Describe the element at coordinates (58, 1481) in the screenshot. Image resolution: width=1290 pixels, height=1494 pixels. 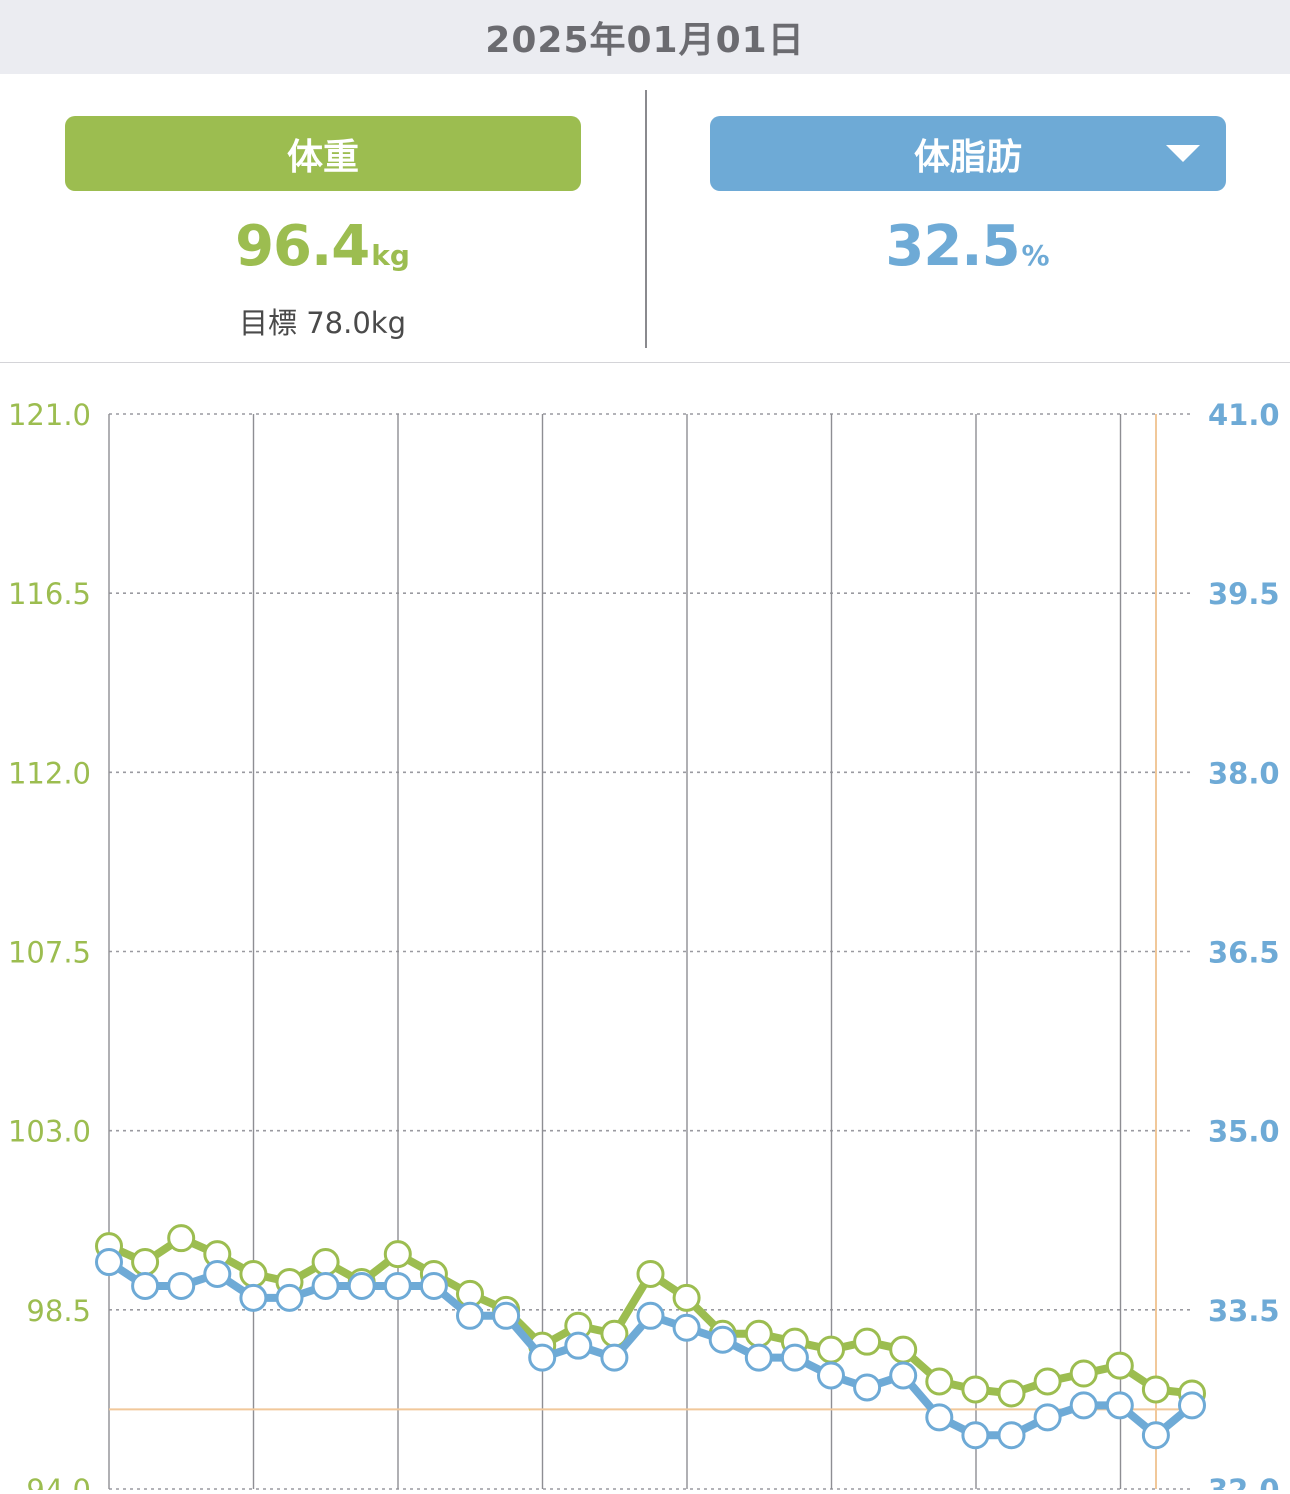
I see `left-axis-tick-label: 94.0` at that location.